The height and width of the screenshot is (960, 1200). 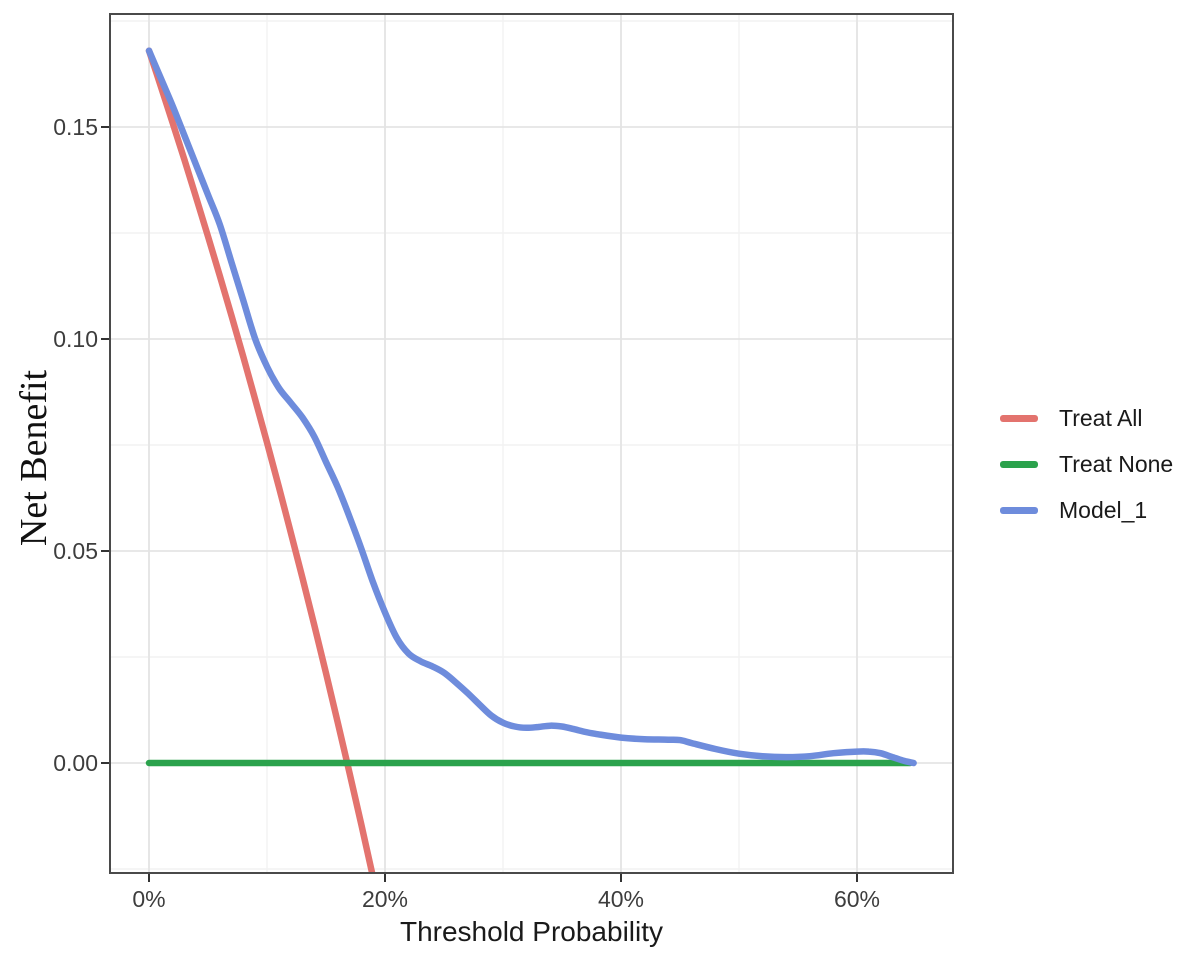 I want to click on x-axis-title: Threshold Probability, so click(x=531, y=931).